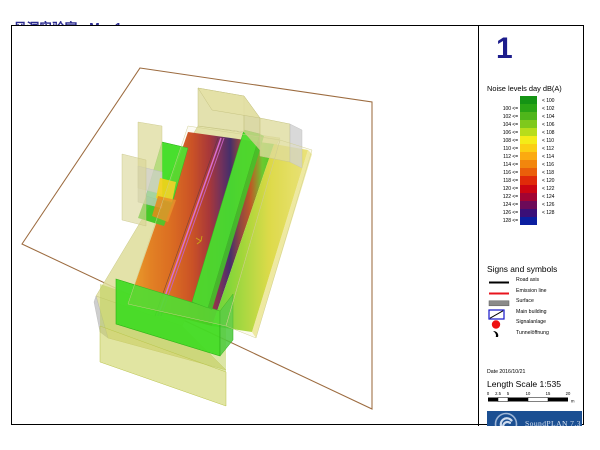 This screenshot has width=600, height=450. What do you see at coordinates (531, 322) in the screenshot?
I see `symbol-legend-label: Signalanlage` at bounding box center [531, 322].